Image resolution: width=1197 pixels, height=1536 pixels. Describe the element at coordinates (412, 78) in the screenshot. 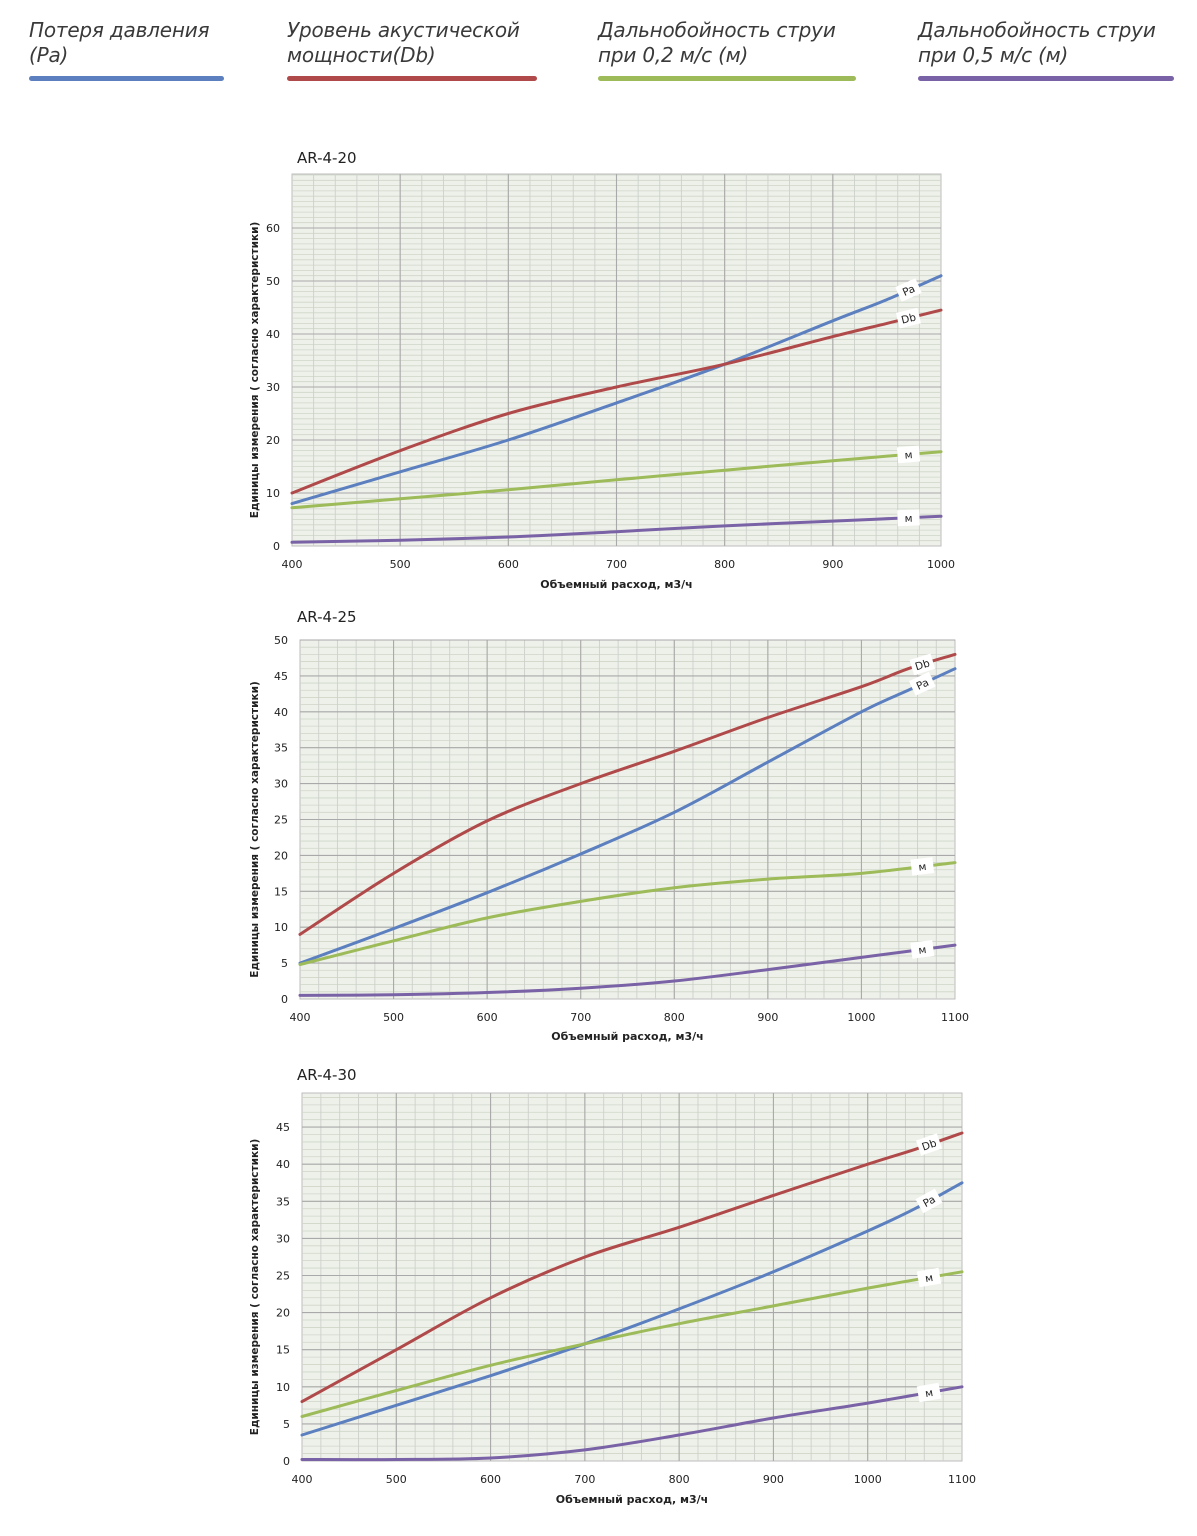

I see `legend-swatch-red` at that location.